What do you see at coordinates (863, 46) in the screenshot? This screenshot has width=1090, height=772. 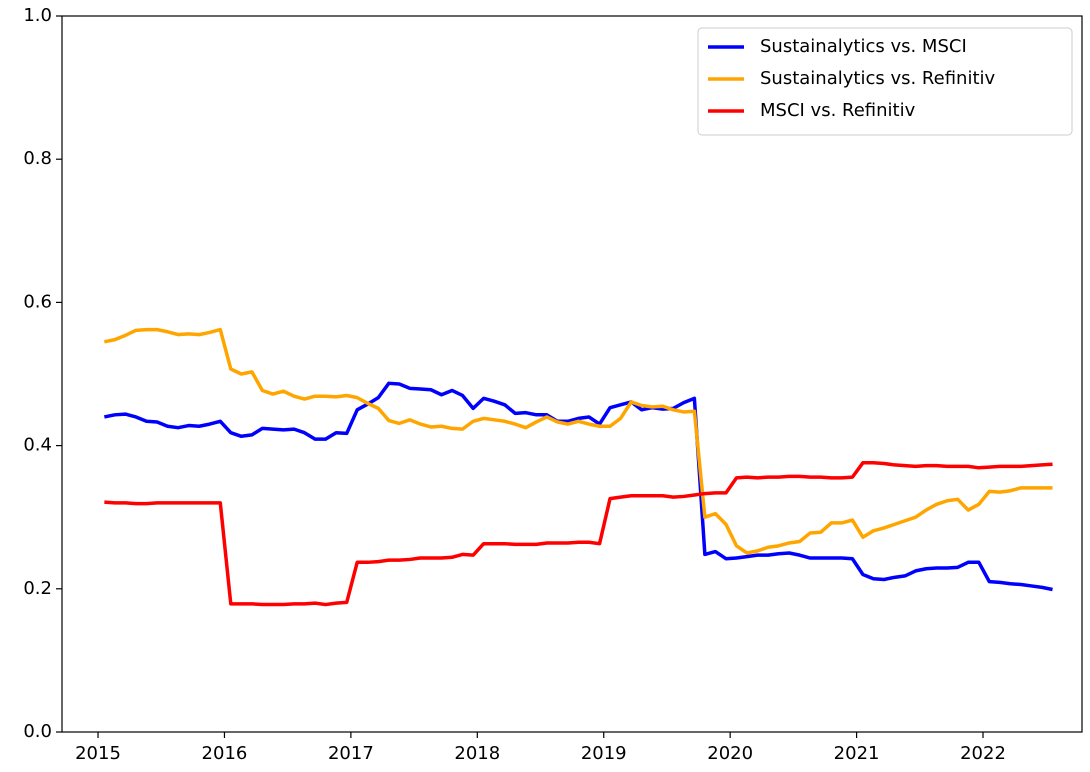 I see `legend-label: Sustainalytics vs. MSCI` at bounding box center [863, 46].